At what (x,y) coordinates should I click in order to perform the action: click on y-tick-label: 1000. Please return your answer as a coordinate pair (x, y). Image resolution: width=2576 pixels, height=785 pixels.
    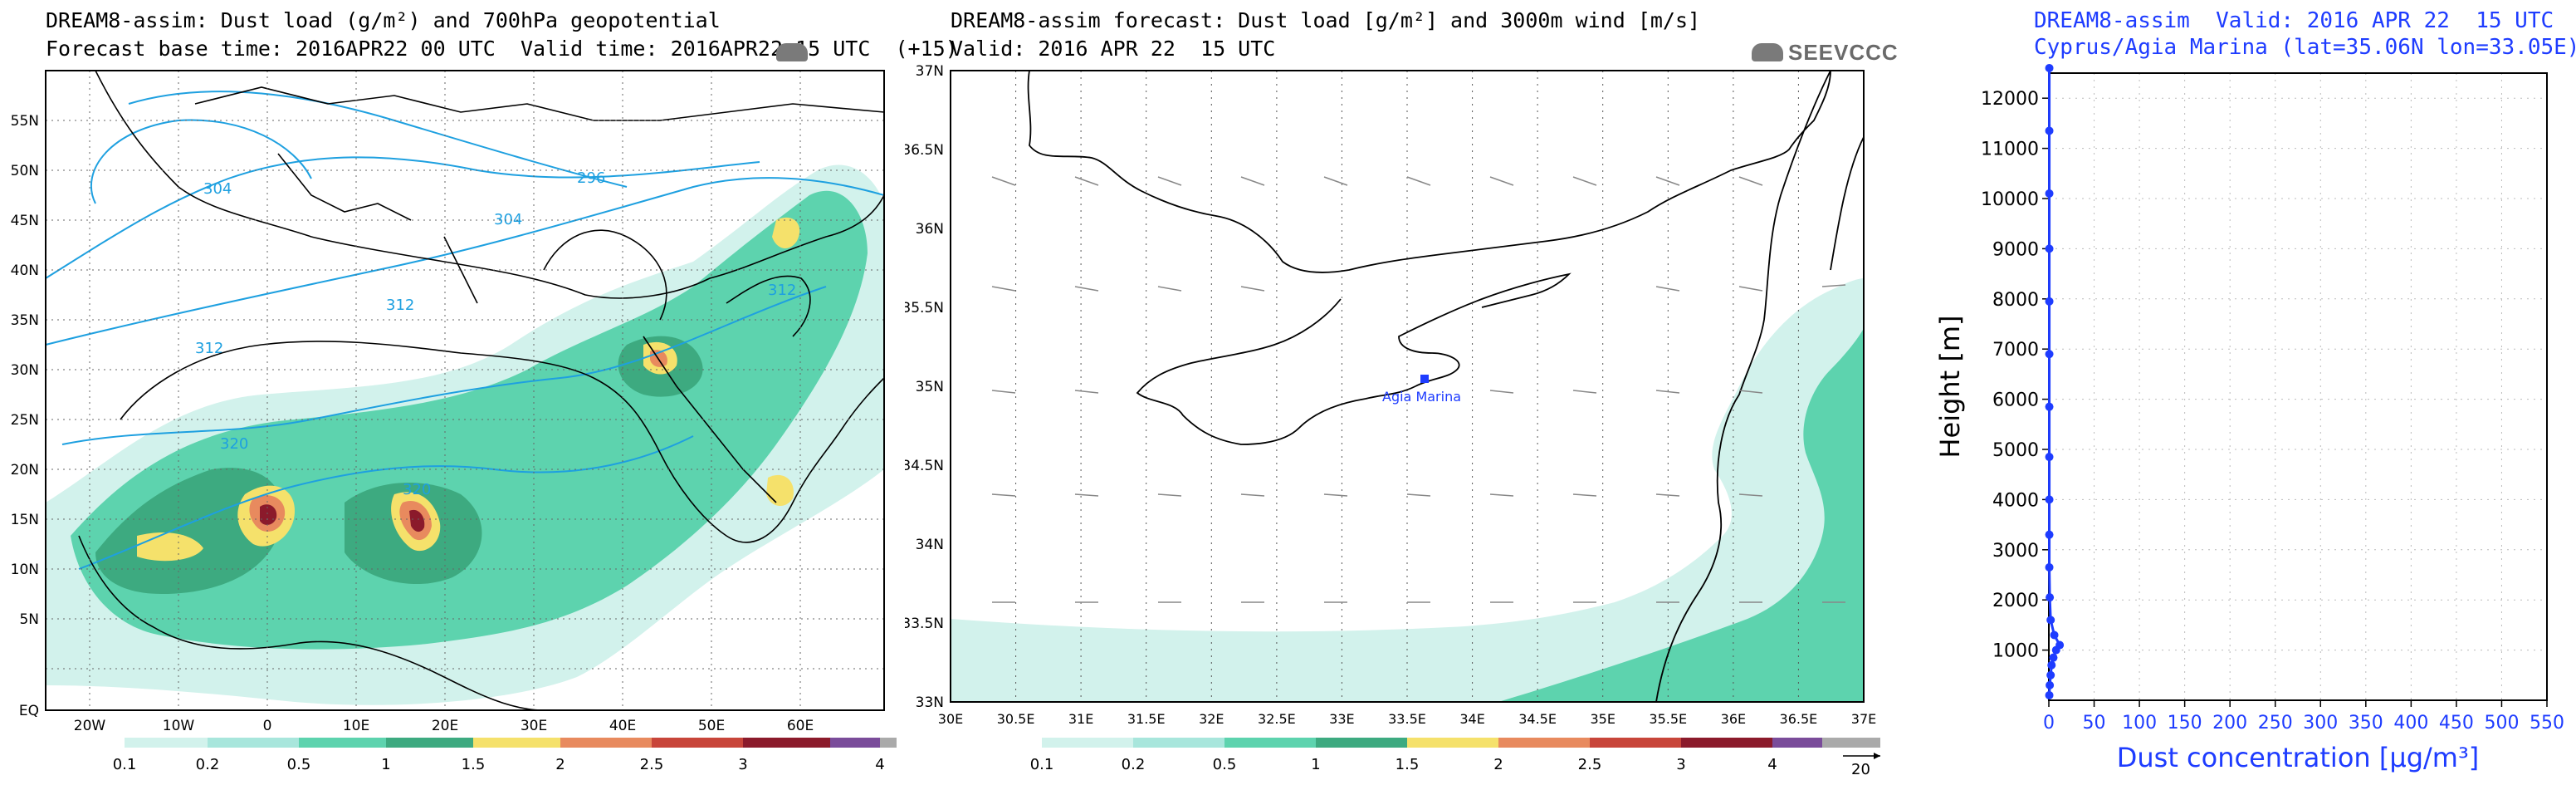
    Looking at the image, I should click on (2015, 651).